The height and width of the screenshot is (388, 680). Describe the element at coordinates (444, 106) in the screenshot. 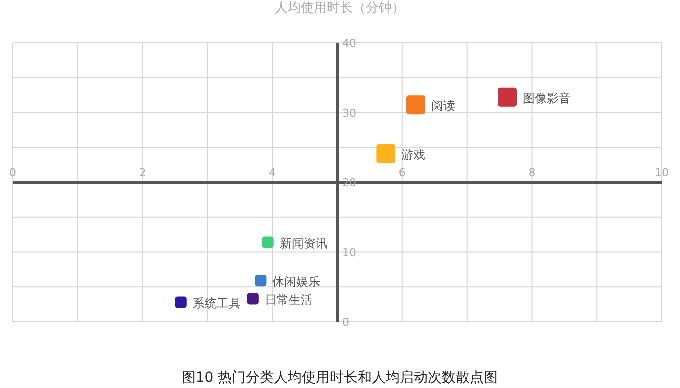

I see `series-label: 阅读` at that location.